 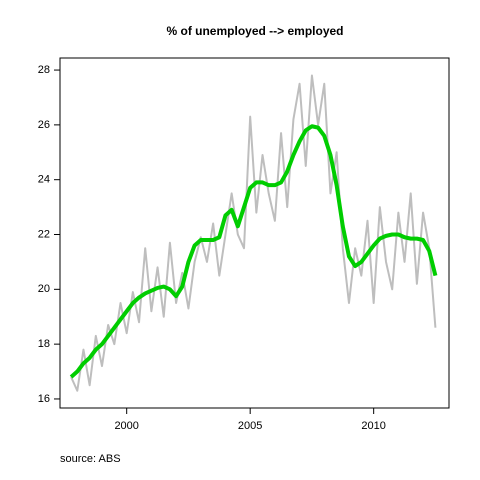 I want to click on source-note: source: ABS, so click(x=90, y=459).